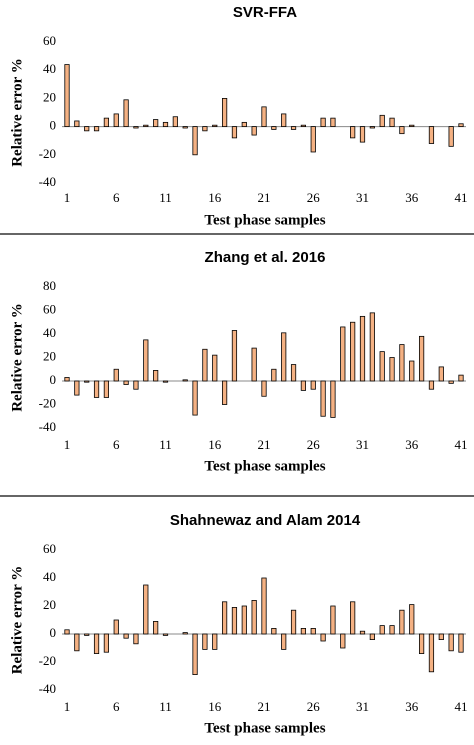 The height and width of the screenshot is (745, 474). I want to click on y-tick-label: 80, so click(49, 285).